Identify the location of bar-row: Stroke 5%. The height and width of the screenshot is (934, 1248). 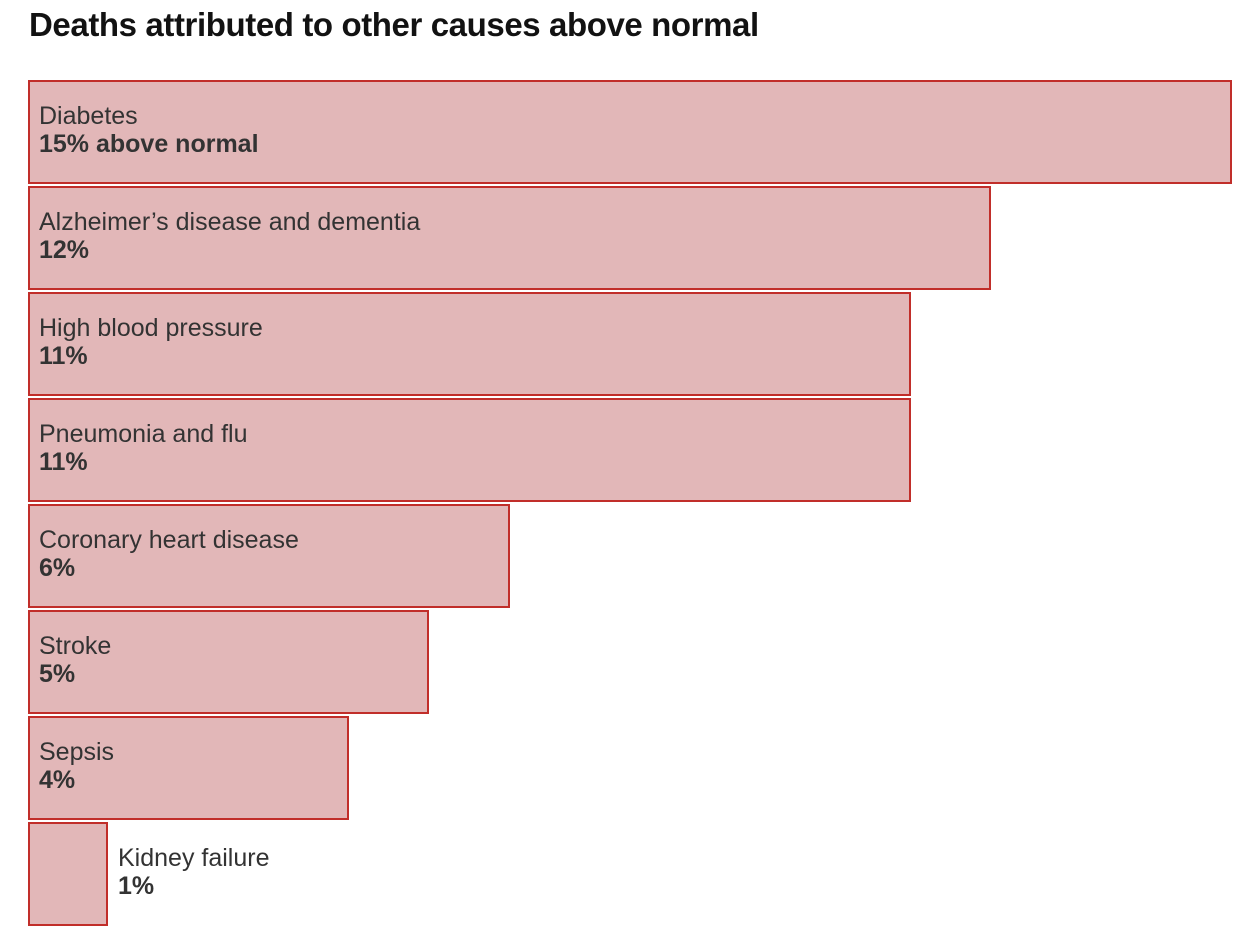
(630, 662).